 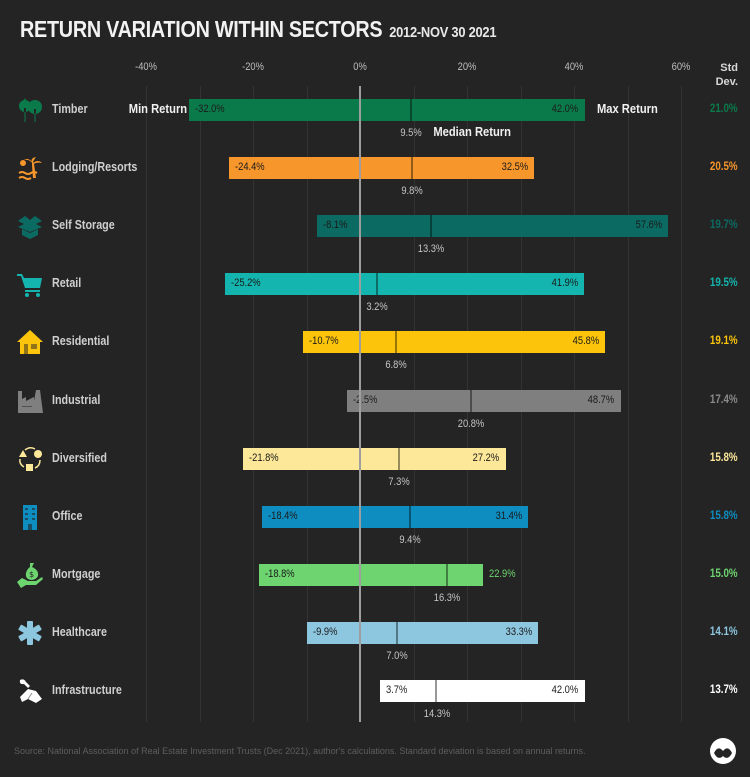 What do you see at coordinates (30, 517) in the screenshot?
I see `office-building-icon` at bounding box center [30, 517].